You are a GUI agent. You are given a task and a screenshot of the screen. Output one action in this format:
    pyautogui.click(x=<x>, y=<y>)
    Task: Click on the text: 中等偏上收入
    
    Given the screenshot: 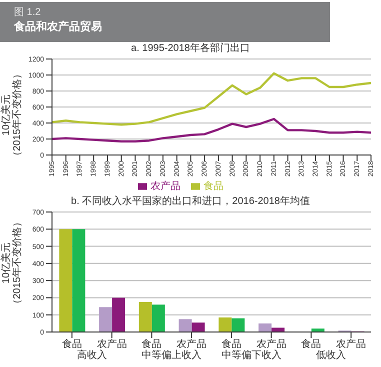 What is the action you would take?
    pyautogui.click(x=171, y=355)
    